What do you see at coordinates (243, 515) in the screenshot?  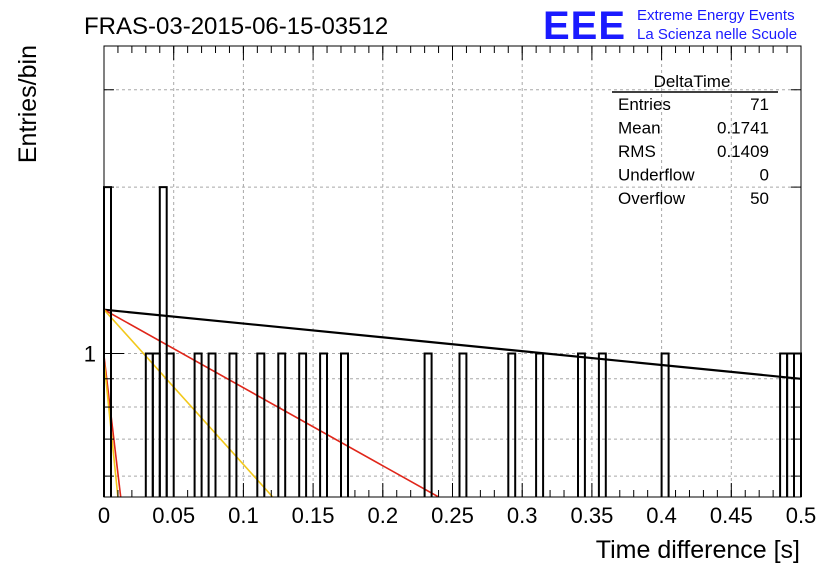 I see `x-tick-label: 0.1` at bounding box center [243, 515].